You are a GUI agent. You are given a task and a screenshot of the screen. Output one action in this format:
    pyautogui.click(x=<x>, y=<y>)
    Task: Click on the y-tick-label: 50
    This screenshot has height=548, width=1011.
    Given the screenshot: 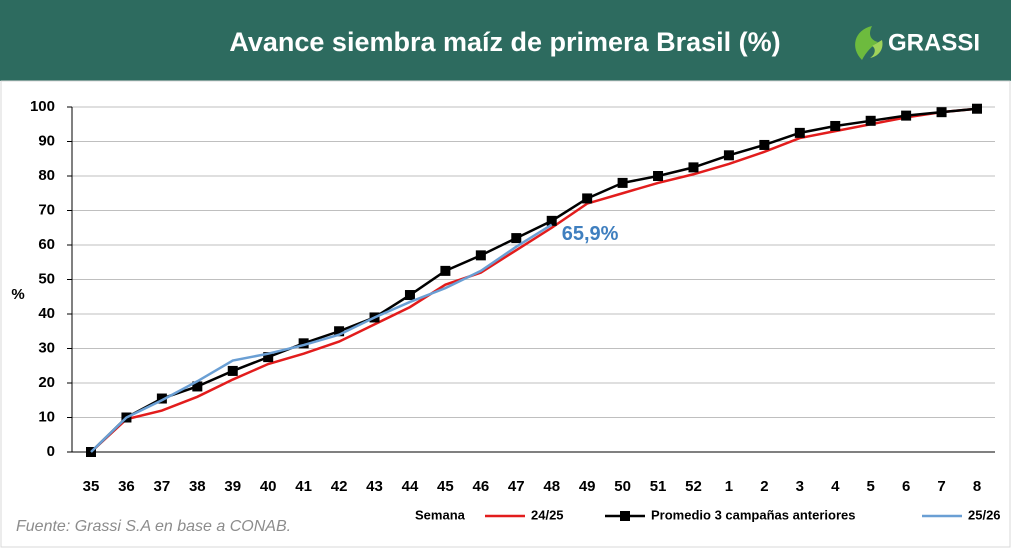 What is the action you would take?
    pyautogui.click(x=46, y=278)
    